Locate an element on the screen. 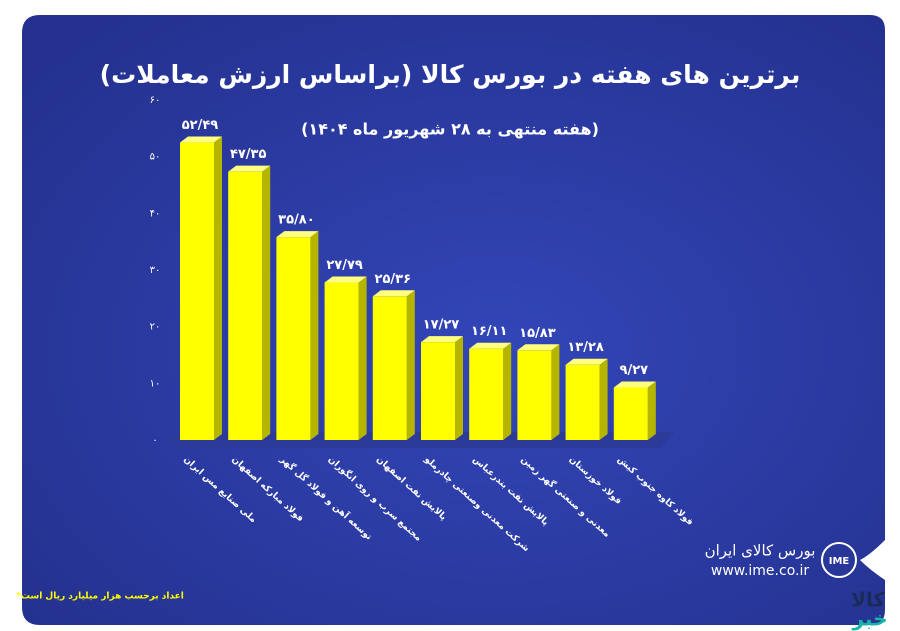 This screenshot has height=631, width=900. logo-ring is located at coordinates (839, 560).